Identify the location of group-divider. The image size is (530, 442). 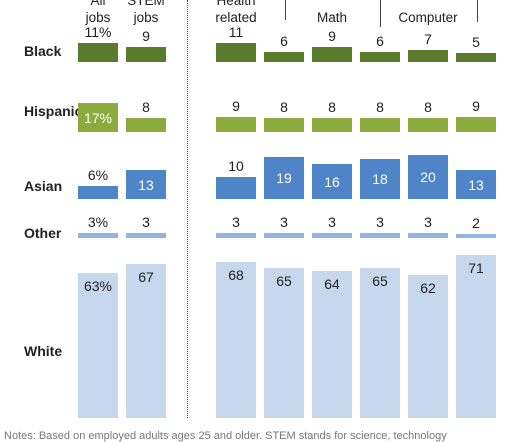
(187, 209).